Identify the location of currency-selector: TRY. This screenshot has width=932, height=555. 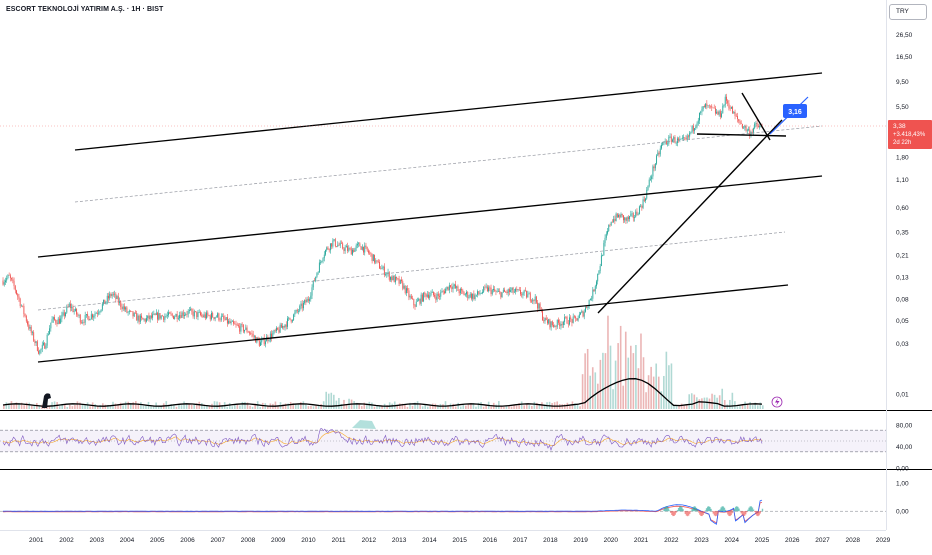
(908, 12).